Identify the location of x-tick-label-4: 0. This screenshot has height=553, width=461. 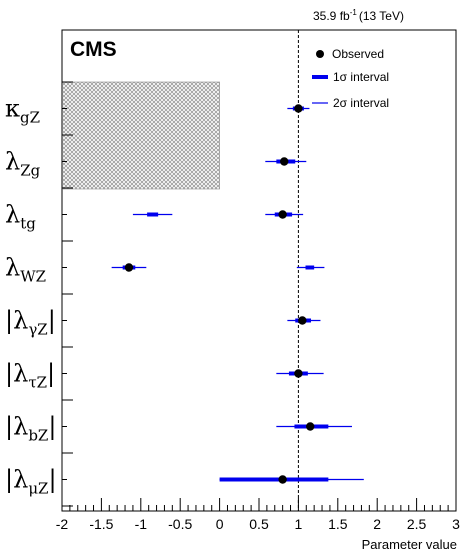
(220, 524).